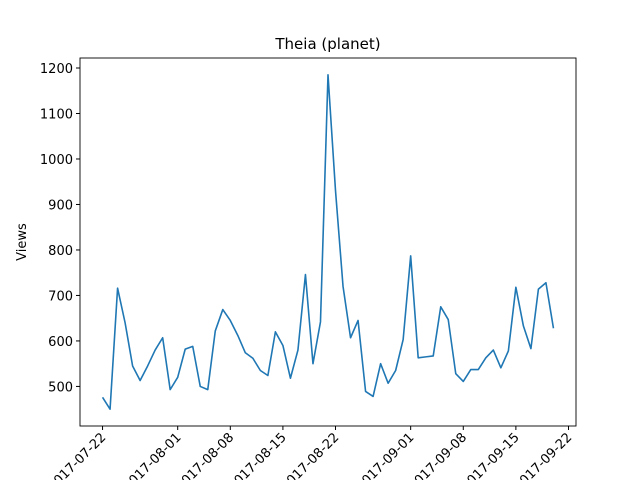 The image size is (640, 480). What do you see at coordinates (60, 205) in the screenshot?
I see `y-tick-label: 900` at bounding box center [60, 205].